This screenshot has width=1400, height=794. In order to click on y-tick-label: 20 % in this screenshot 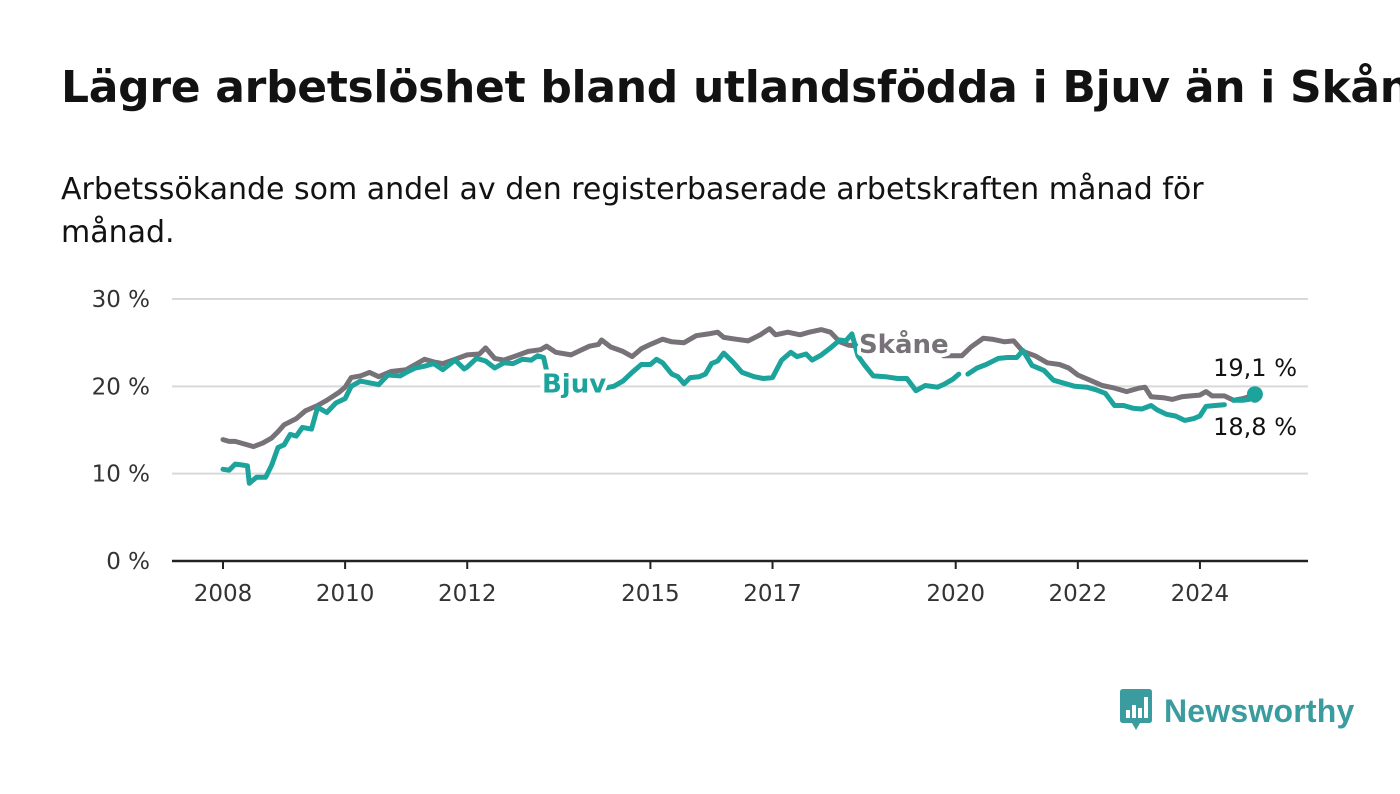, I will do `click(121, 387)`.